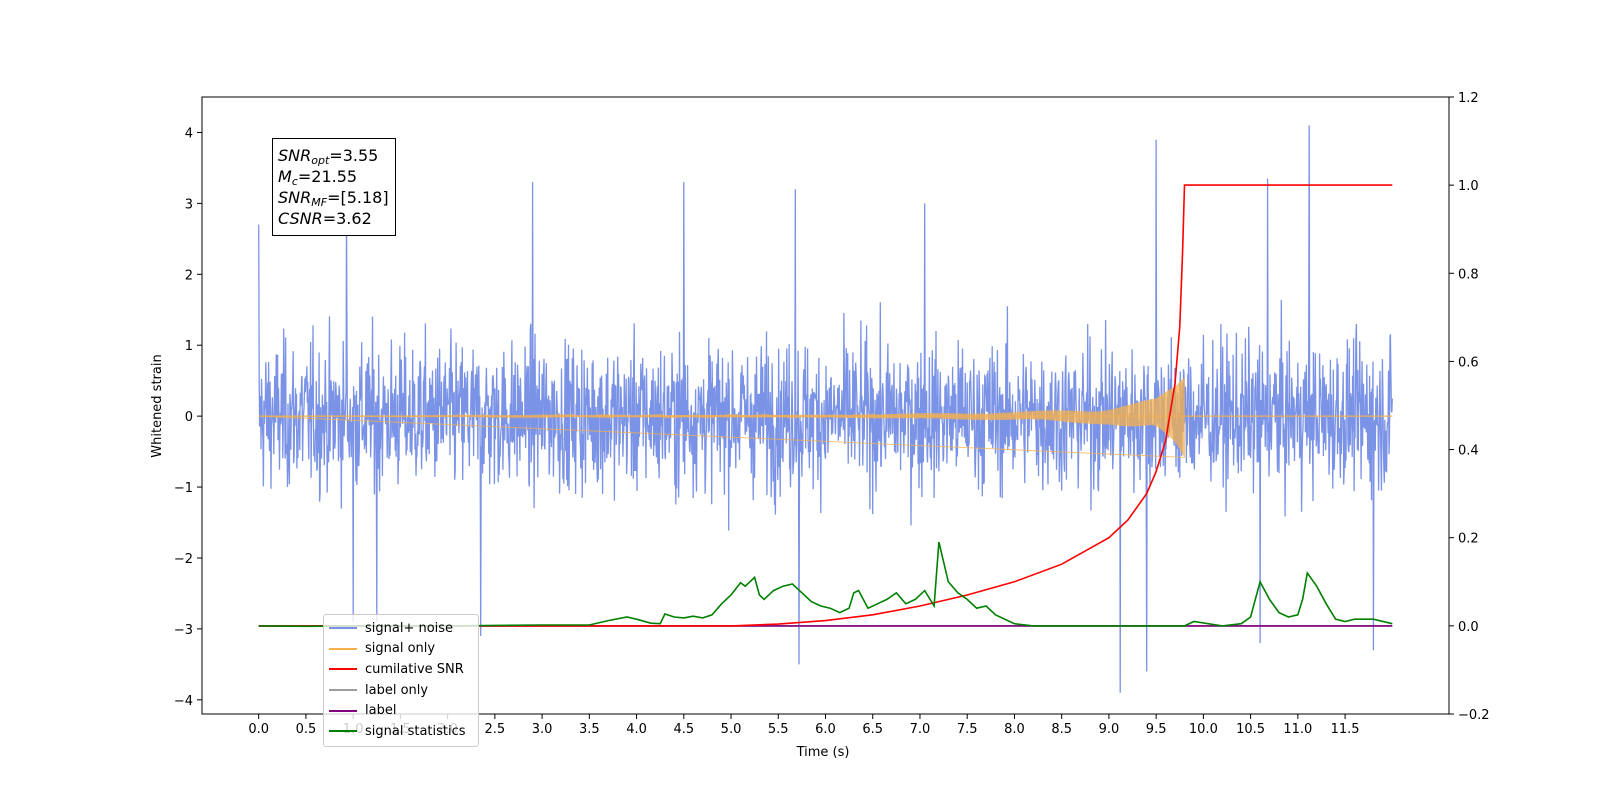  What do you see at coordinates (381, 711) in the screenshot?
I see `legend-label: label` at bounding box center [381, 711].